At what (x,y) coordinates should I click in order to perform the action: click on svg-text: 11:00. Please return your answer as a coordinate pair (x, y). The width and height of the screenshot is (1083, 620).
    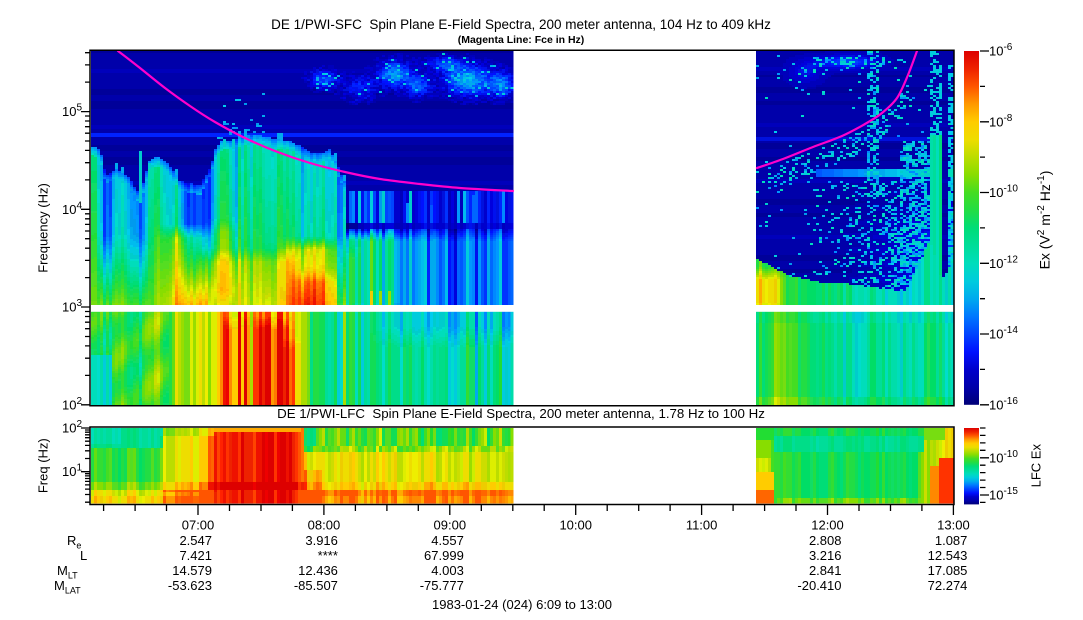
    Looking at the image, I should click on (702, 525).